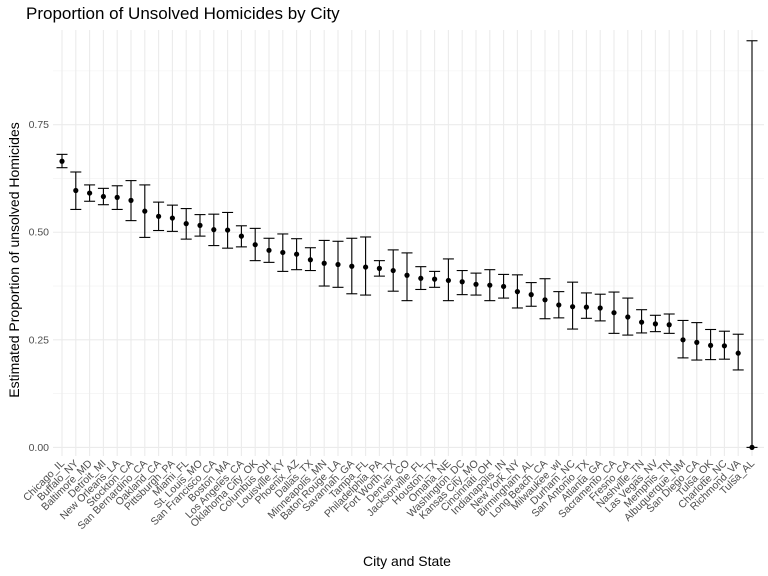 This screenshot has height=576, width=768. Describe the element at coordinates (39, 340) in the screenshot. I see `y-tick-label: 0.25` at that location.